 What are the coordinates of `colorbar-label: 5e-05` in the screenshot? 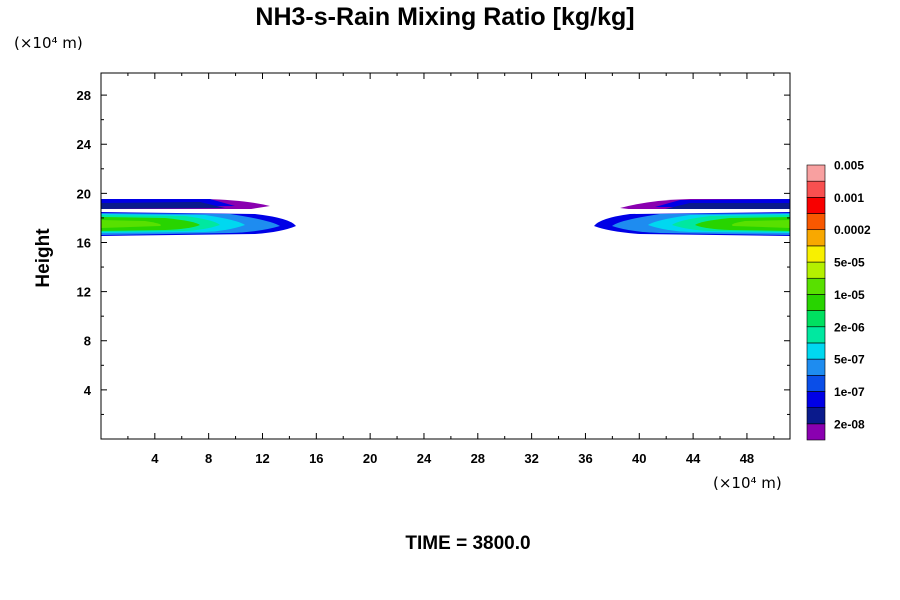 It's located at (849, 263).